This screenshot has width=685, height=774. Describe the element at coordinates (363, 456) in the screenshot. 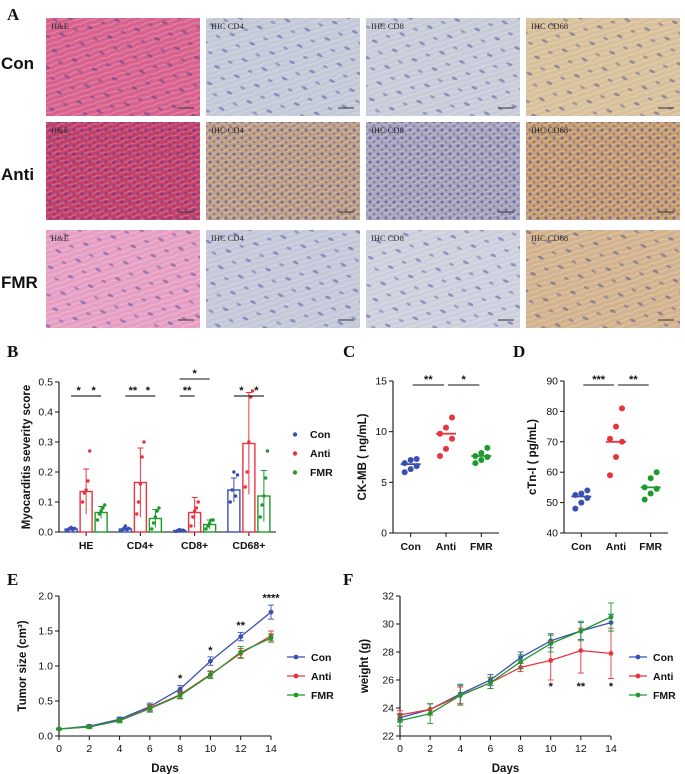

I see `y-axis-title: CK-MB ( ng/mL)` at that location.